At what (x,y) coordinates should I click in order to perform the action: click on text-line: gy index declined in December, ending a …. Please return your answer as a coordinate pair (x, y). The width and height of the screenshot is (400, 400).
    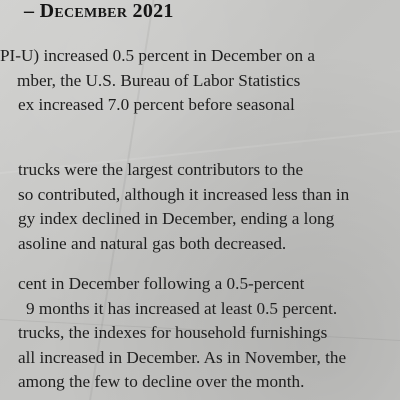
    Looking at the image, I should click on (176, 218).